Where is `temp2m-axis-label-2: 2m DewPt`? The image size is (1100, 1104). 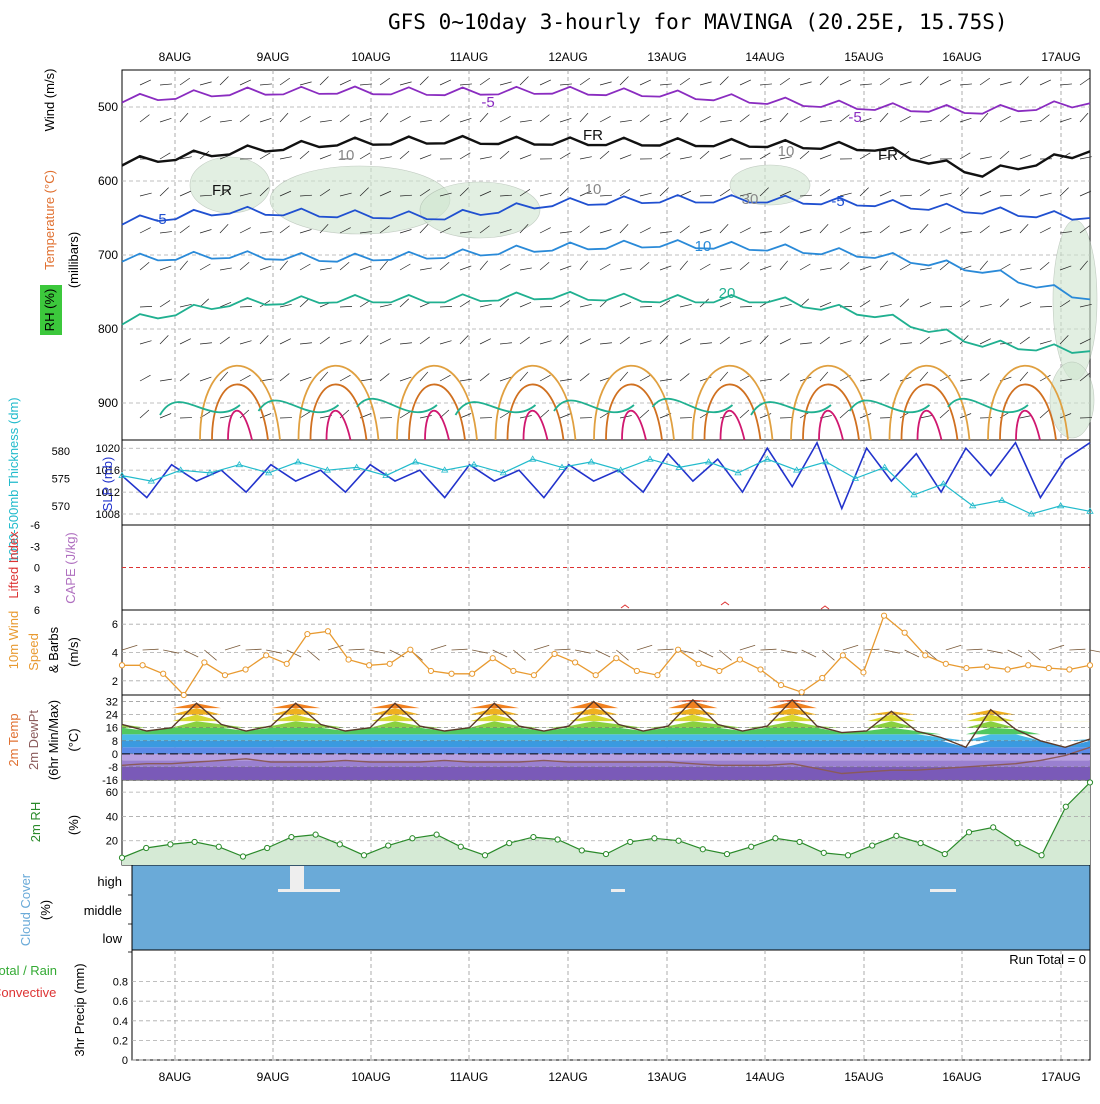 temp2m-axis-label-2: 2m DewPt is located at coordinates (33, 740).